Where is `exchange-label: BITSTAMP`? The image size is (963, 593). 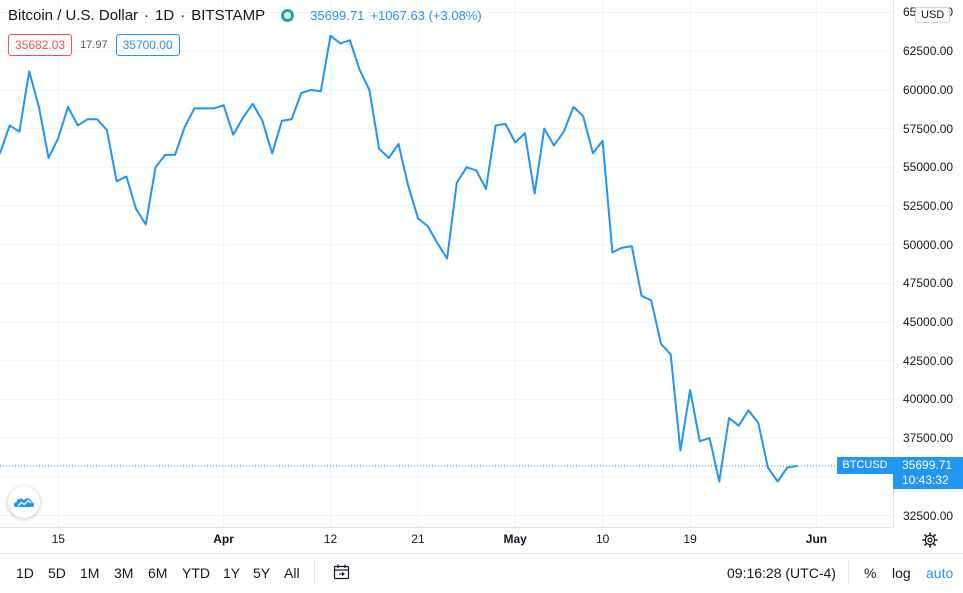 exchange-label: BITSTAMP is located at coordinates (228, 15).